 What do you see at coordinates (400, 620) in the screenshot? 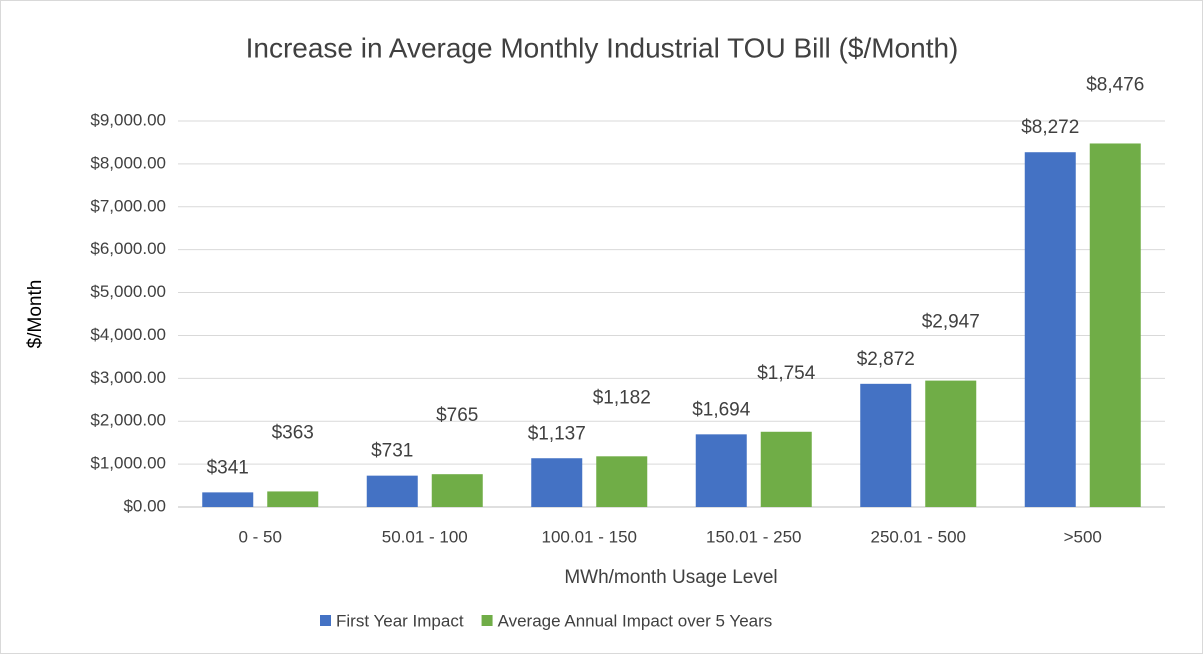
I see `legend-label: First Year Impact` at bounding box center [400, 620].